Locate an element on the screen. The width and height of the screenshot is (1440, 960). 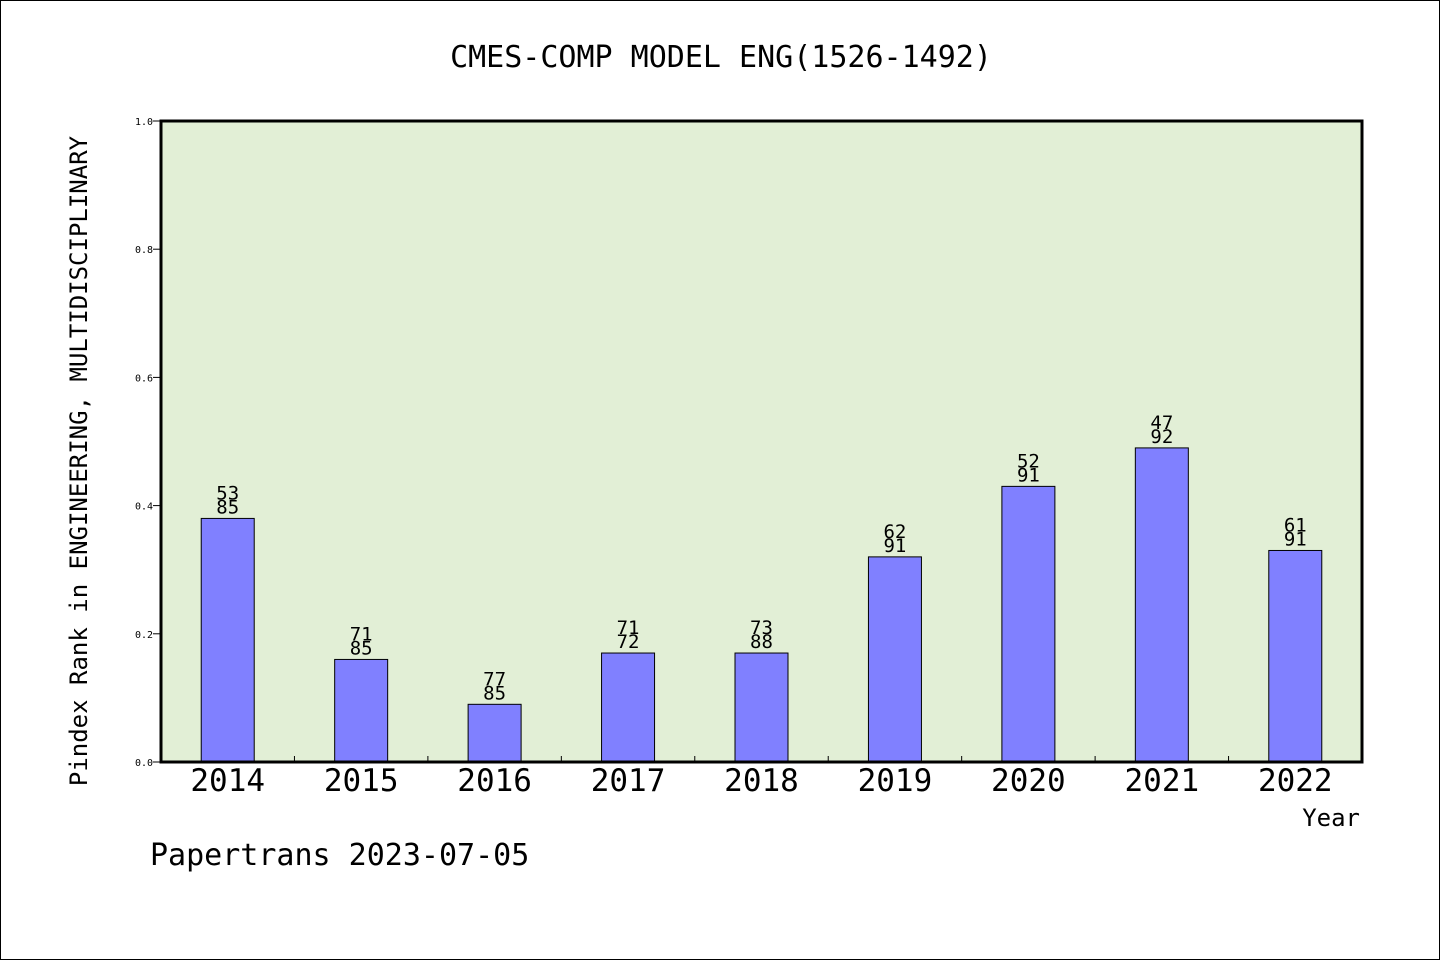
x-tick-label-2022: 2022 is located at coordinates (1295, 781).